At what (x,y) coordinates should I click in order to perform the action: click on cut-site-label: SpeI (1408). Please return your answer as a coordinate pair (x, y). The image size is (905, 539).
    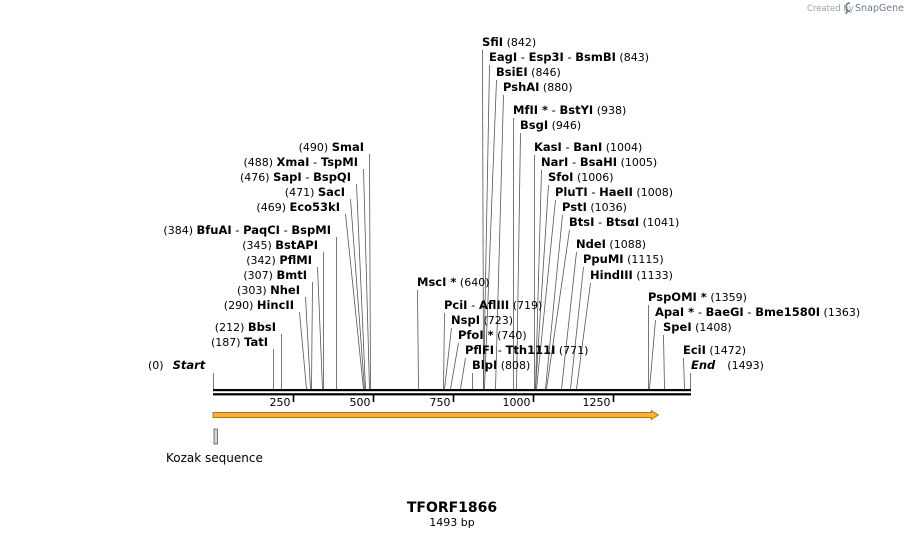
    Looking at the image, I should click on (697, 327).